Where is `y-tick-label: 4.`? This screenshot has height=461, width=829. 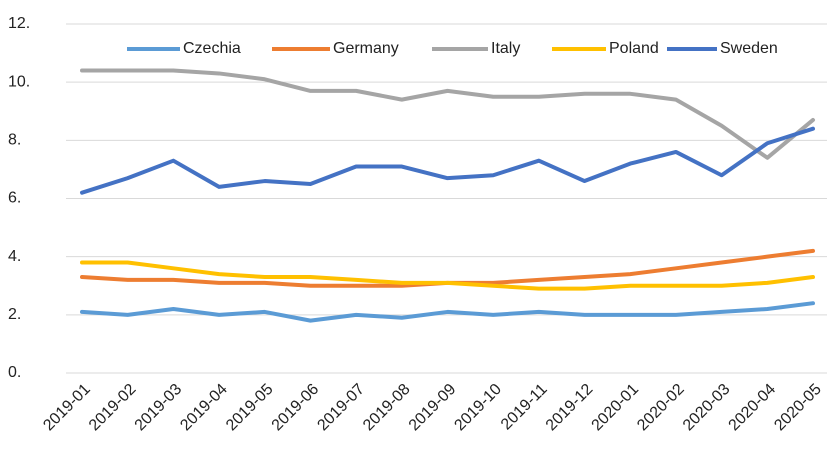
y-tick-label: 4. is located at coordinates (14, 256).